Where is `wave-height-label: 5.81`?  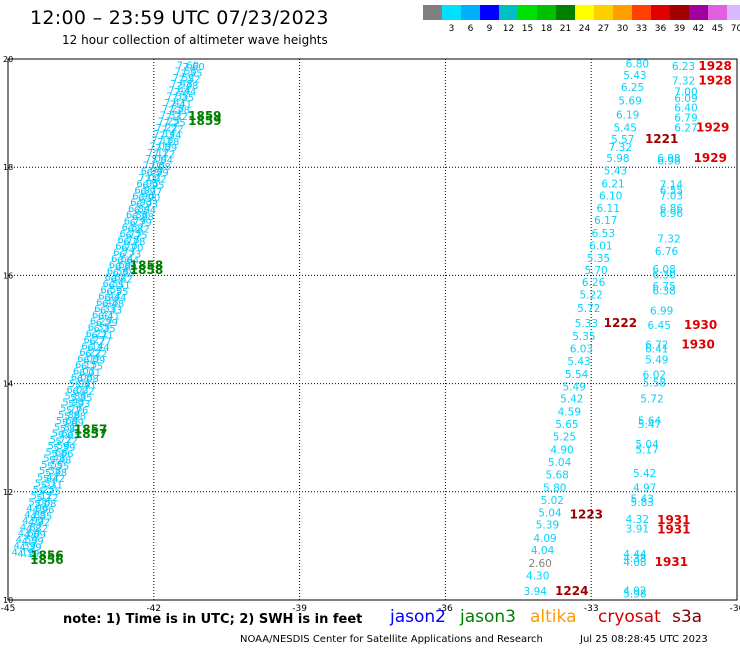 wave-height-label: 5.81 is located at coordinates (71, 429).